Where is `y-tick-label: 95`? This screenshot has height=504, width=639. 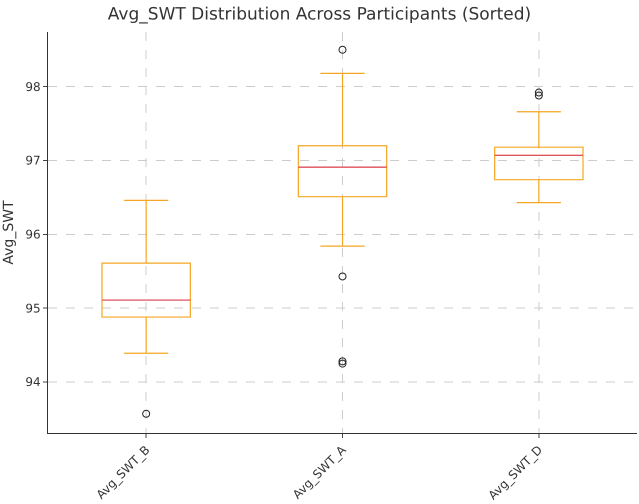
y-tick-label: 95 is located at coordinates (33, 308).